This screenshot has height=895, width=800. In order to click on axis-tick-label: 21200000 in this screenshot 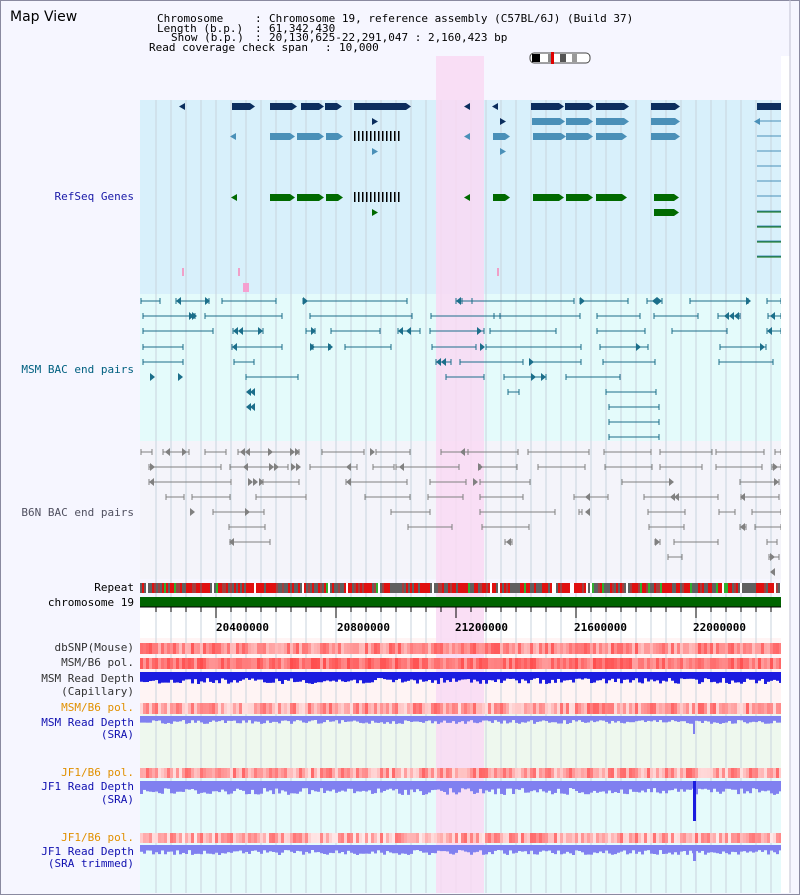, I will do `click(481, 627)`.